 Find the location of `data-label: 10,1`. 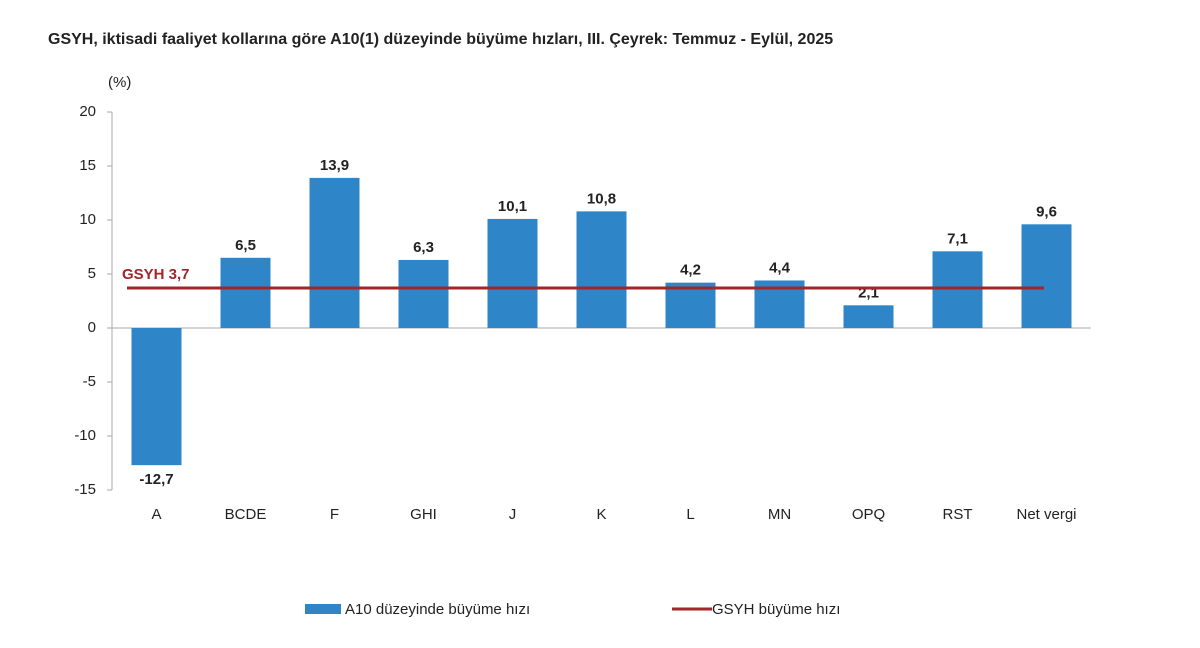

data-label: 10,1 is located at coordinates (512, 206).